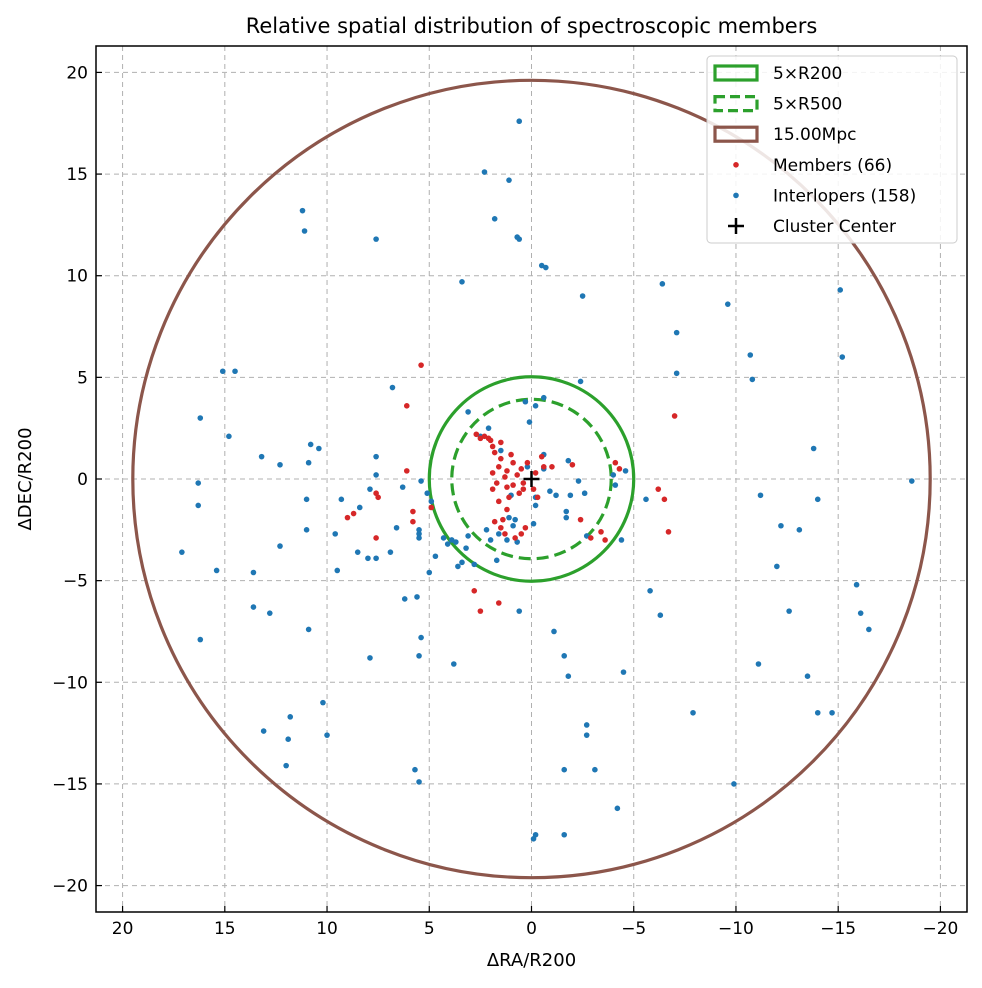 This screenshot has height=988, width=982. I want to click on x-tick-label: −15, so click(838, 929).